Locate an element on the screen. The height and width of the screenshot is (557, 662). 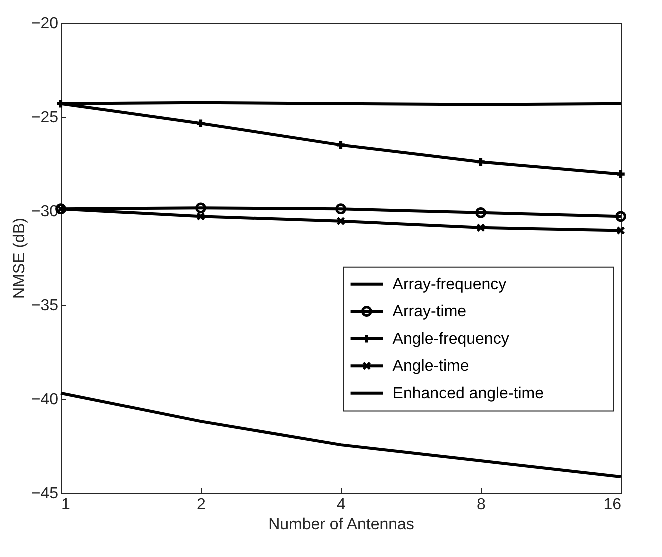
legend-label: Array-time is located at coordinates (429, 312).